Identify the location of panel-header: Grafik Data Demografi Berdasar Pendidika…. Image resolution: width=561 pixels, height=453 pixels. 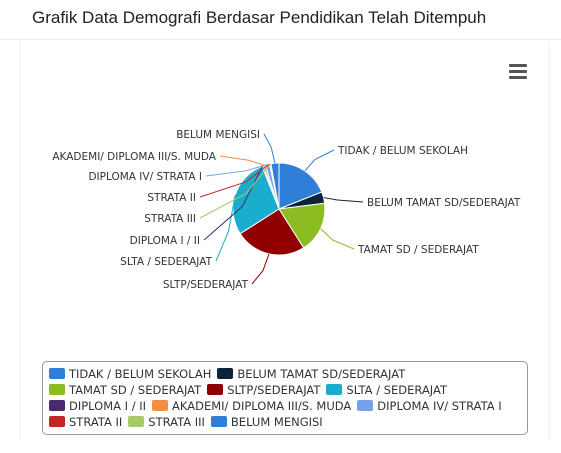
(280, 20).